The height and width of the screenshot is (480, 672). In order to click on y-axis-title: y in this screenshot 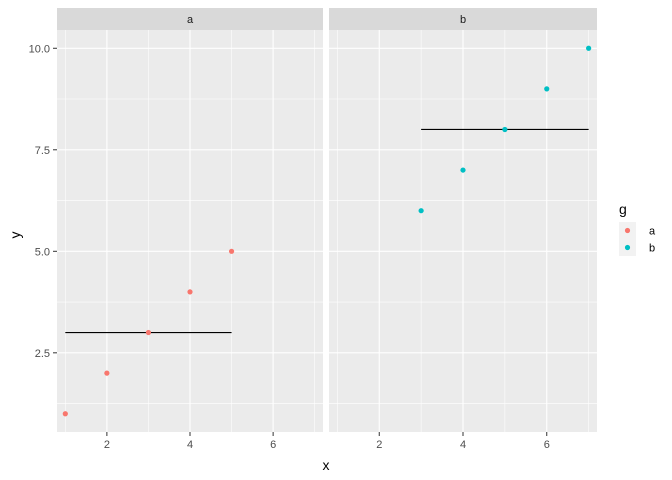, I will do `click(15, 235)`.